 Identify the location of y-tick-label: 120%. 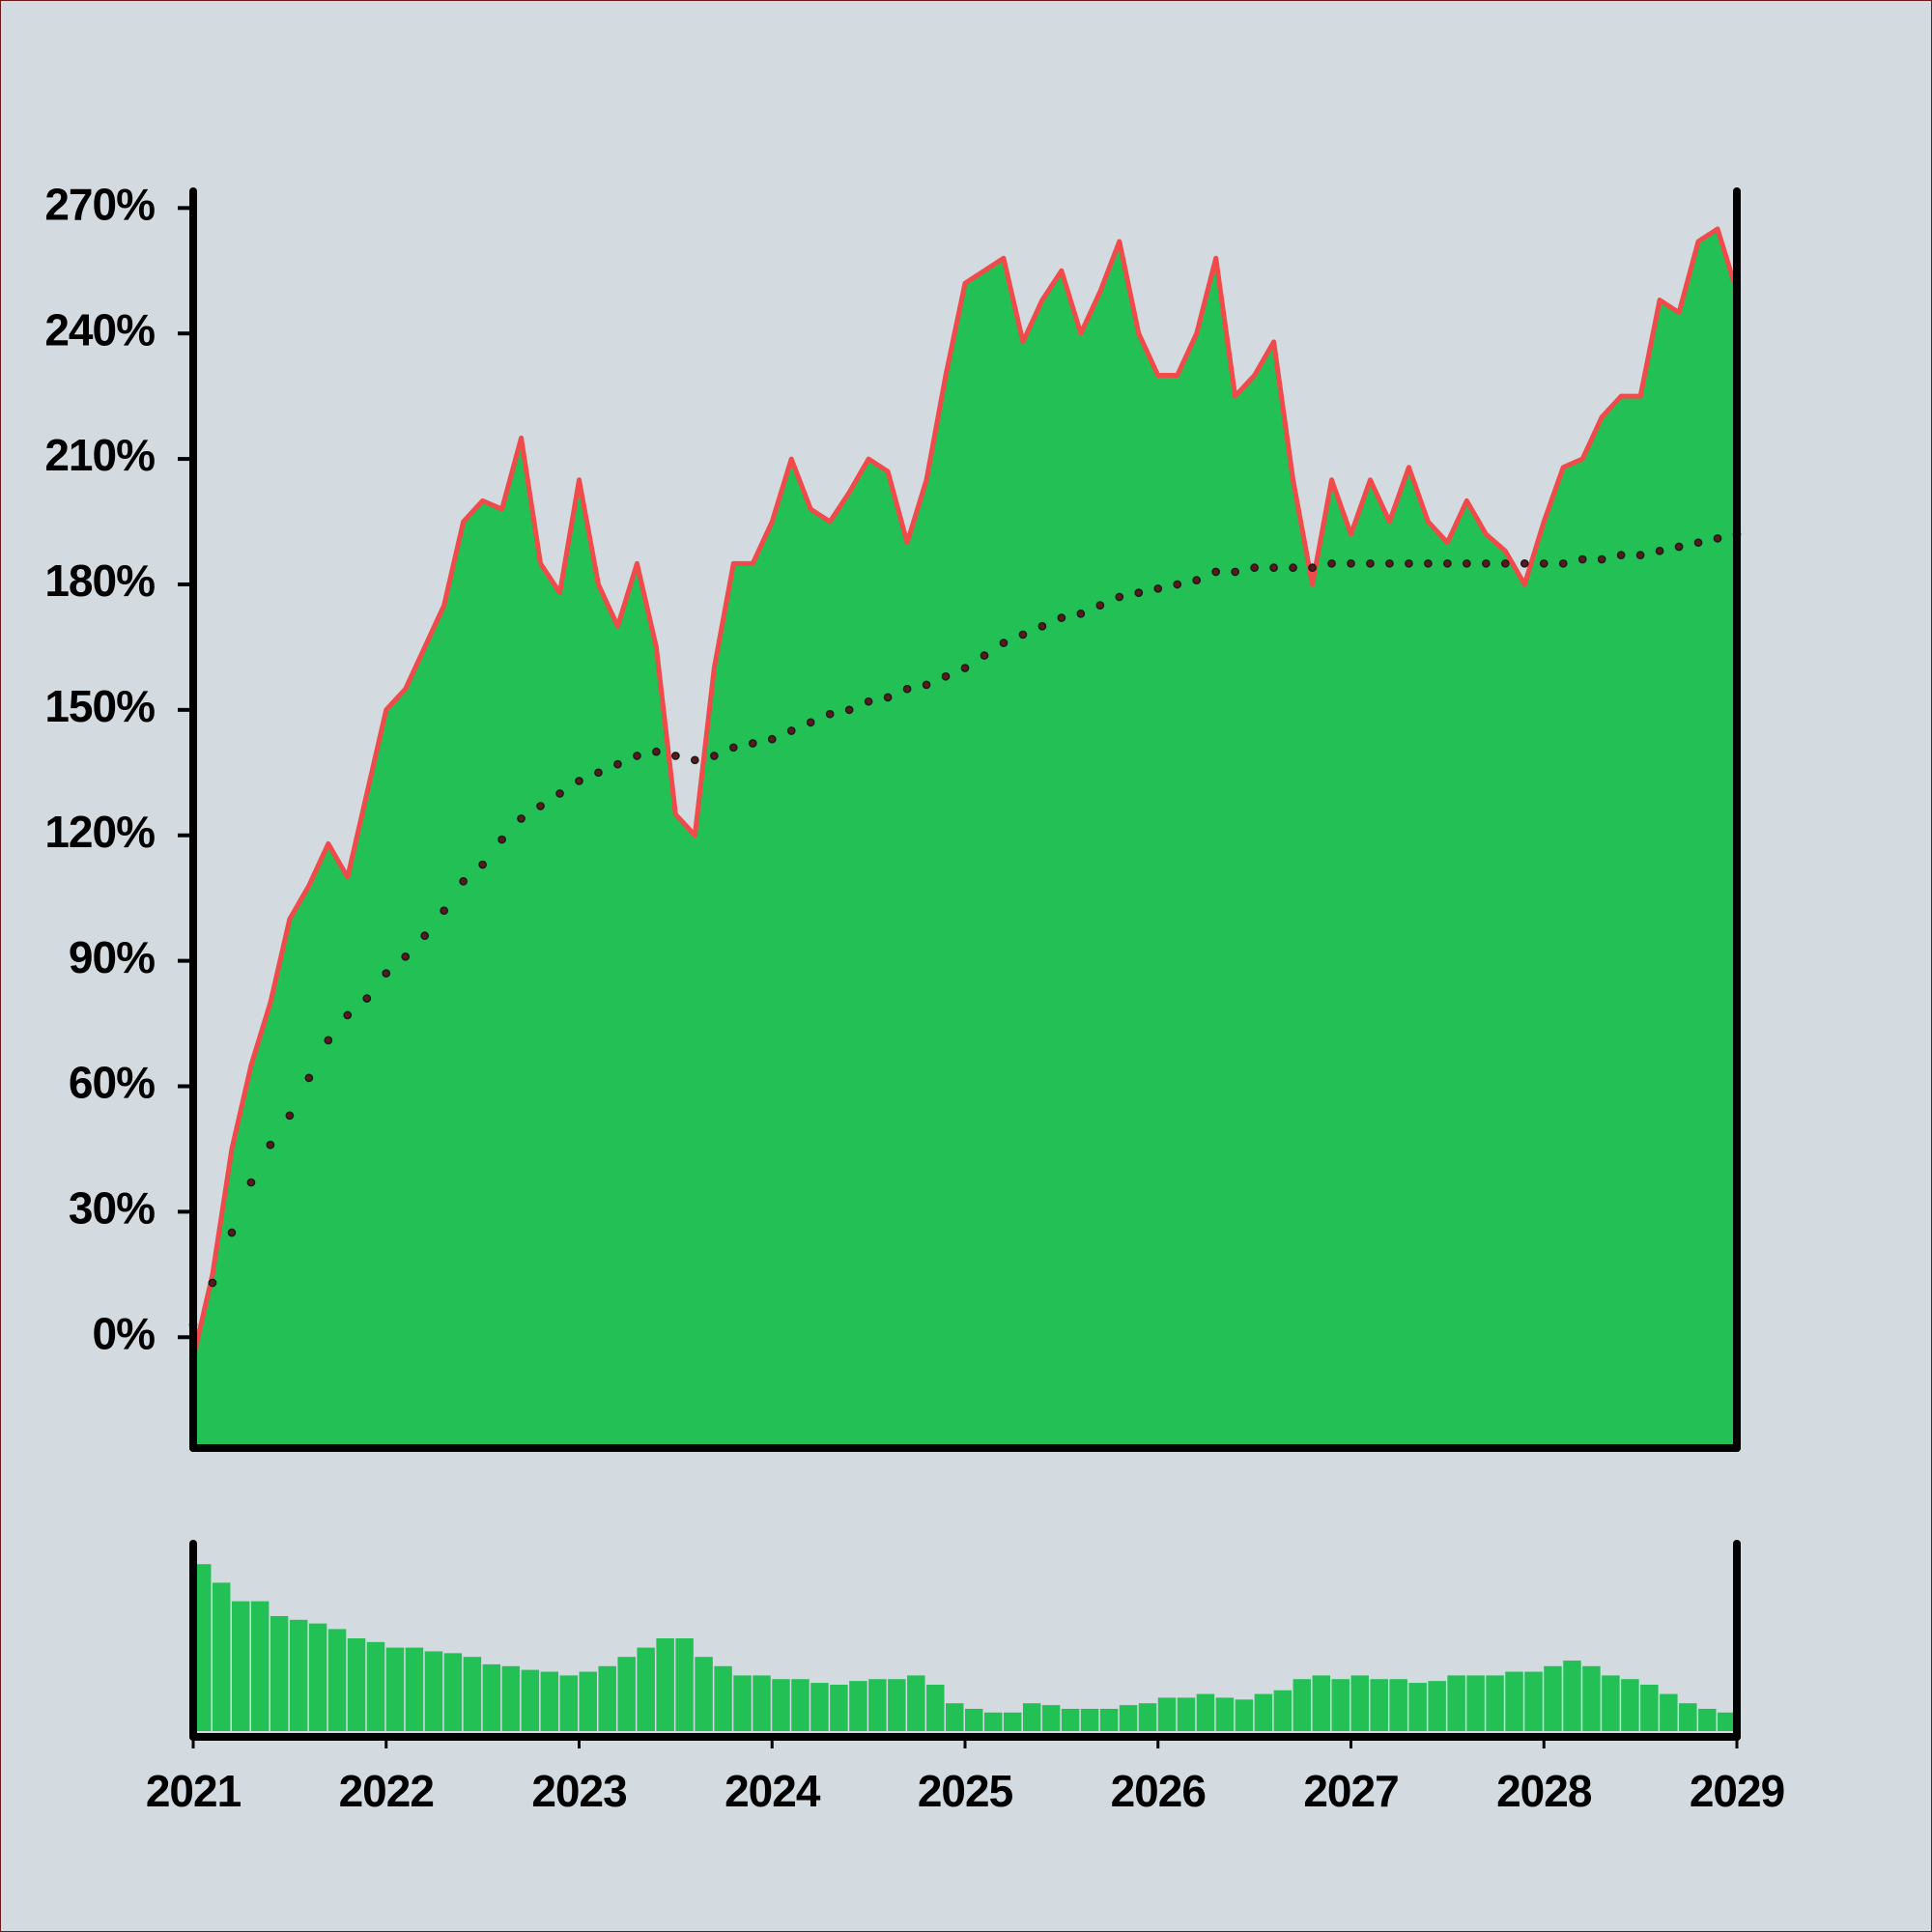
(99, 832).